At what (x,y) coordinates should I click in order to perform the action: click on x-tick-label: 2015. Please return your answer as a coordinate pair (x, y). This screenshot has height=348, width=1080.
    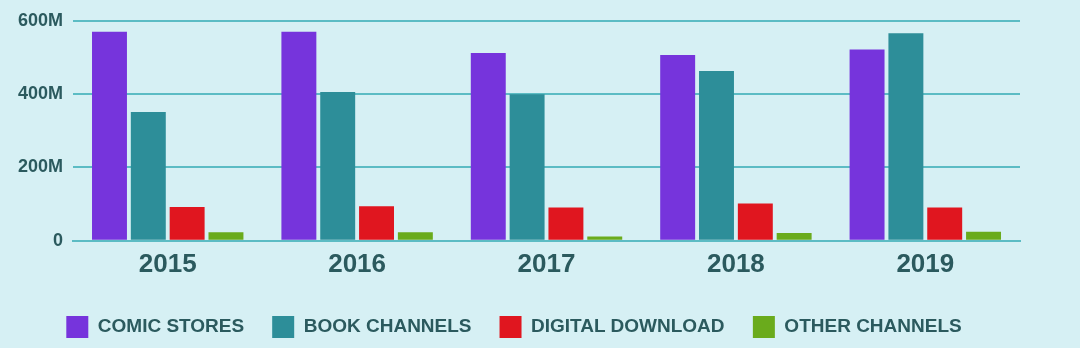
    Looking at the image, I should click on (167, 262).